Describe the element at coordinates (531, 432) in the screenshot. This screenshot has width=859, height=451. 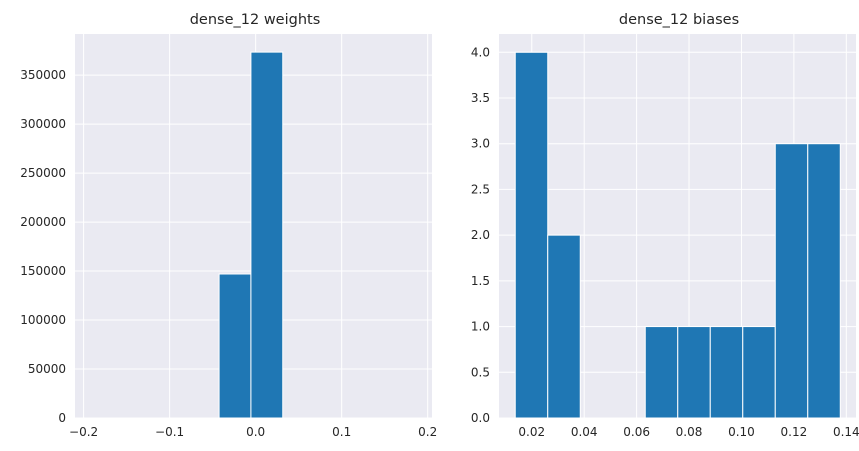
I see `biases-x-tick-label: 0.02` at that location.